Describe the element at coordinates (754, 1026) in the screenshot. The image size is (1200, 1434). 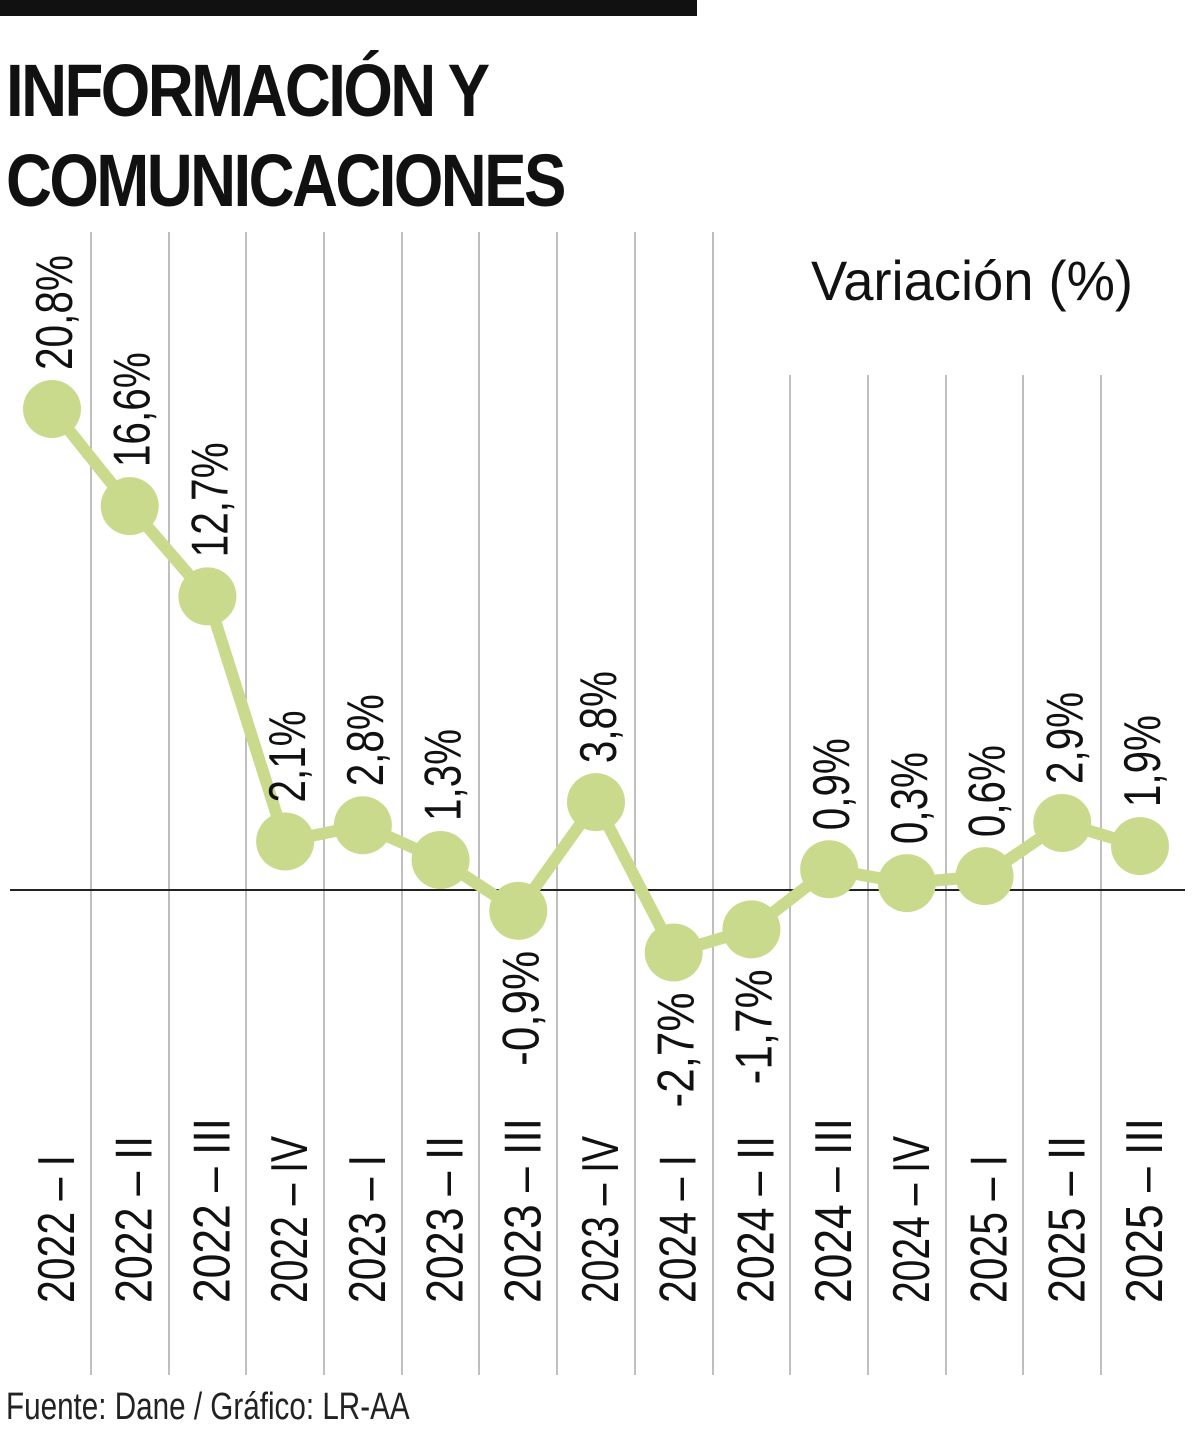
I see `data-label: -1,7%` at that location.